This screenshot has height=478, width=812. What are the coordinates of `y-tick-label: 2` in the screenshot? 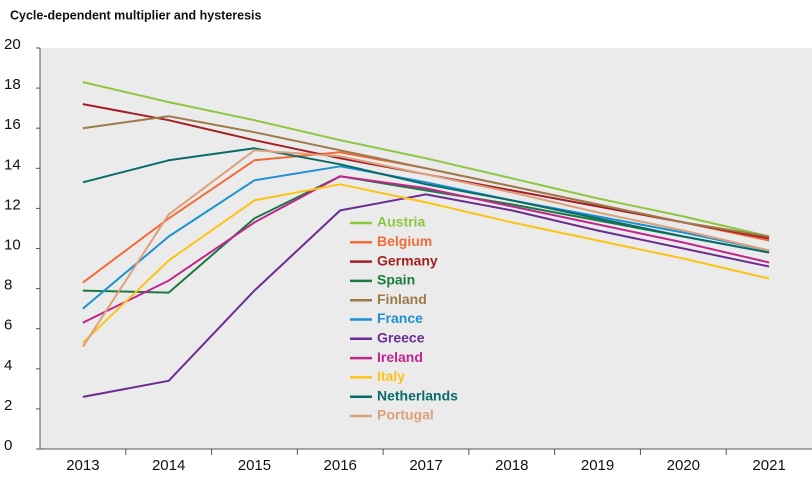 It's located at (8, 405).